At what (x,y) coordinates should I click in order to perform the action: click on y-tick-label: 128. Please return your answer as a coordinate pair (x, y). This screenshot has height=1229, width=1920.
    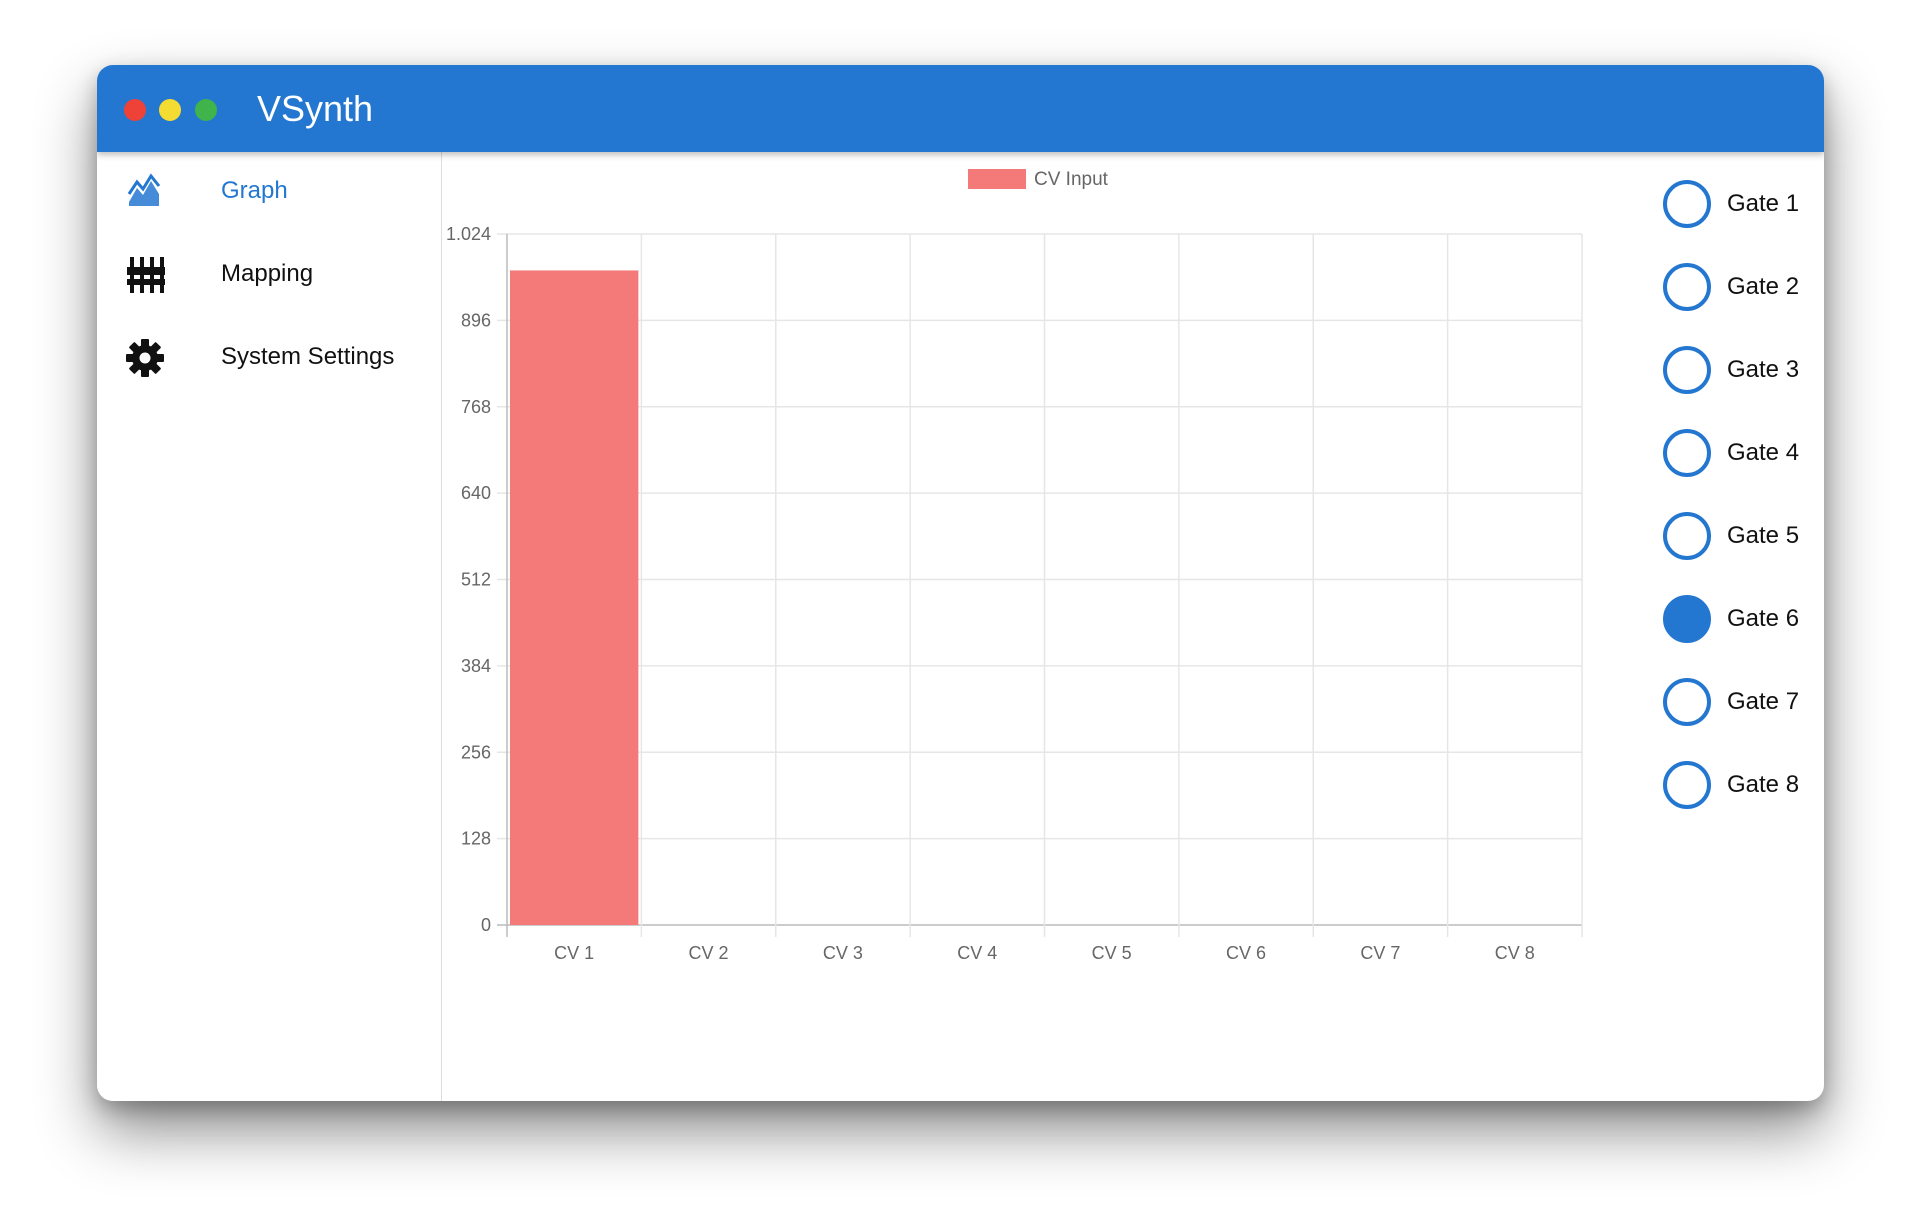
    Looking at the image, I should click on (476, 839).